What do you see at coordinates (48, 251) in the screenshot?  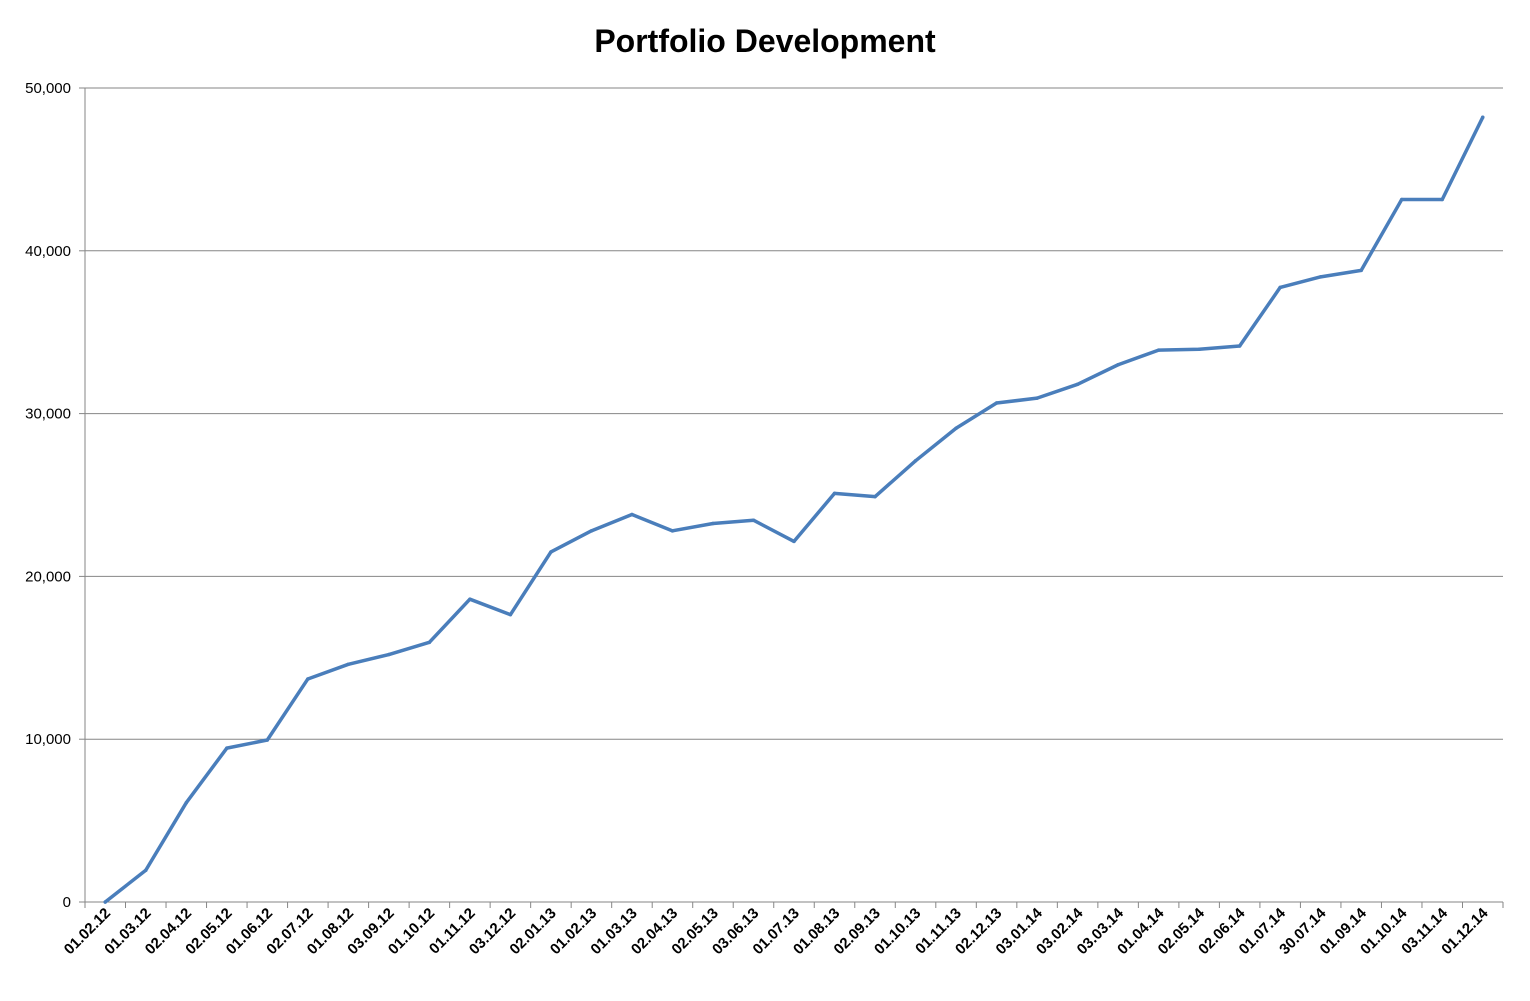 I see `y-tick-label: 40,000` at bounding box center [48, 251].